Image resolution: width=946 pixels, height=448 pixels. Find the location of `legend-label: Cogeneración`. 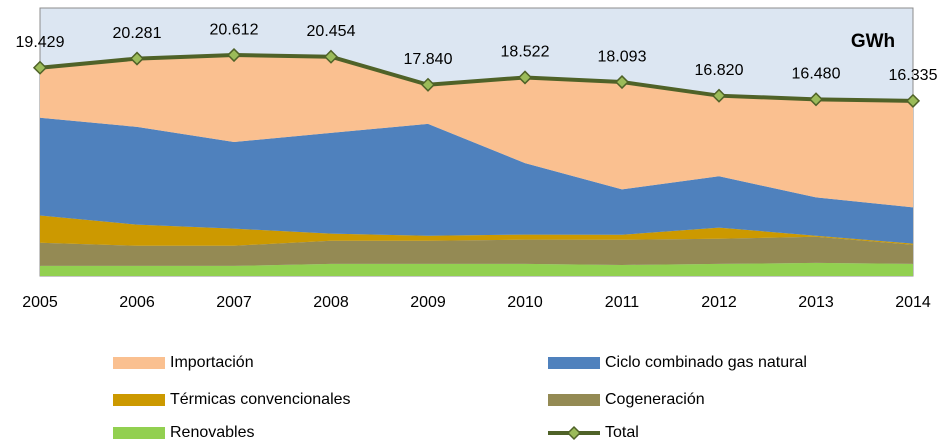

legend-label: Cogeneración is located at coordinates (655, 399).